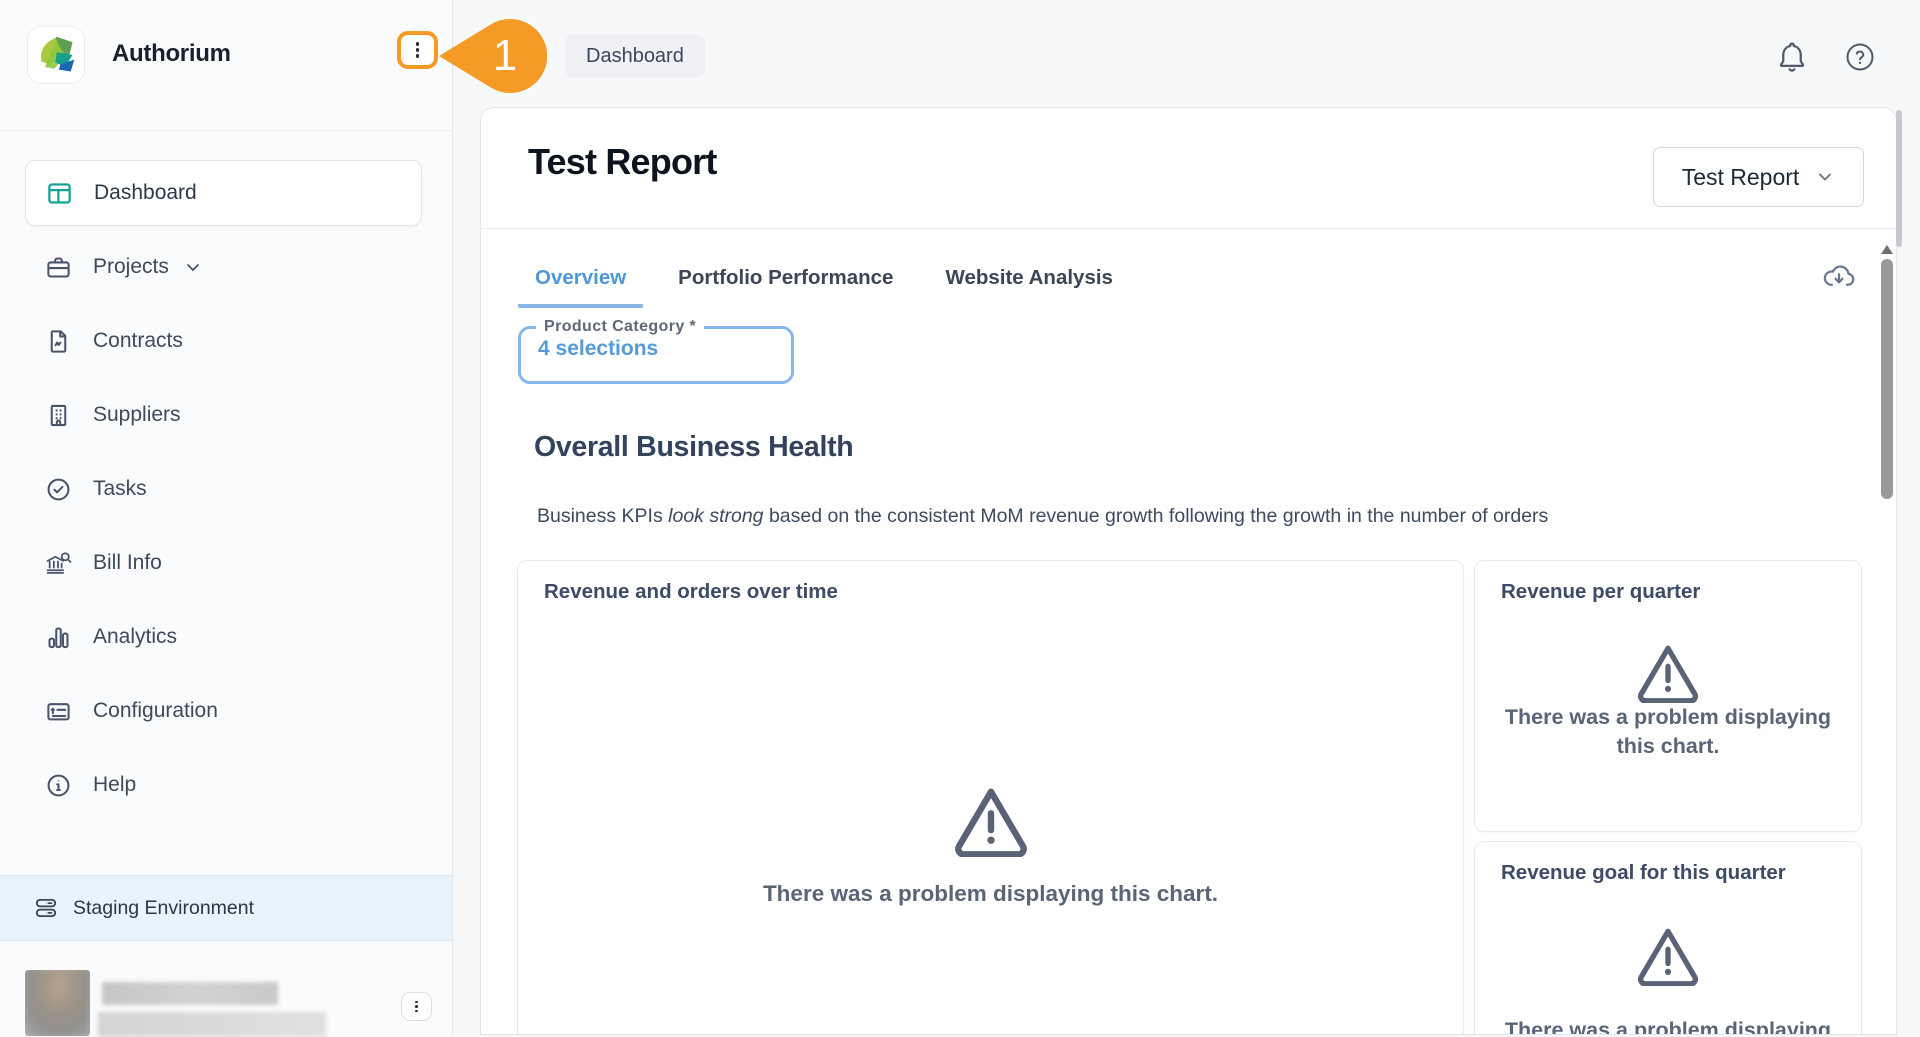  Describe the element at coordinates (226, 785) in the screenshot. I see `sidebar-item-help: Help` at that location.